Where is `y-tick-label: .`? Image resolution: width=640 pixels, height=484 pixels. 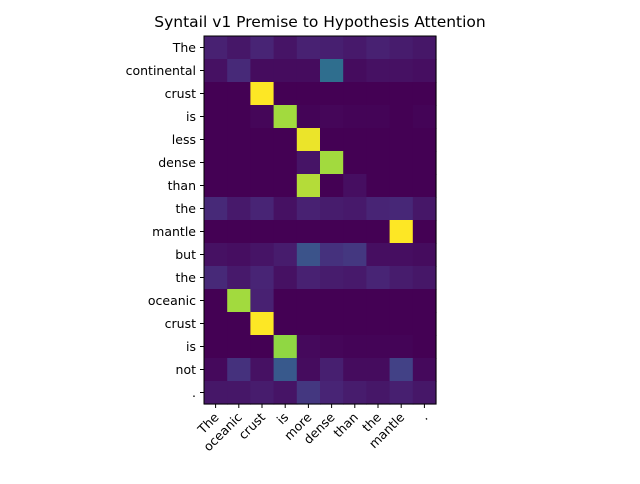 y-tick-label: . is located at coordinates (194, 392).